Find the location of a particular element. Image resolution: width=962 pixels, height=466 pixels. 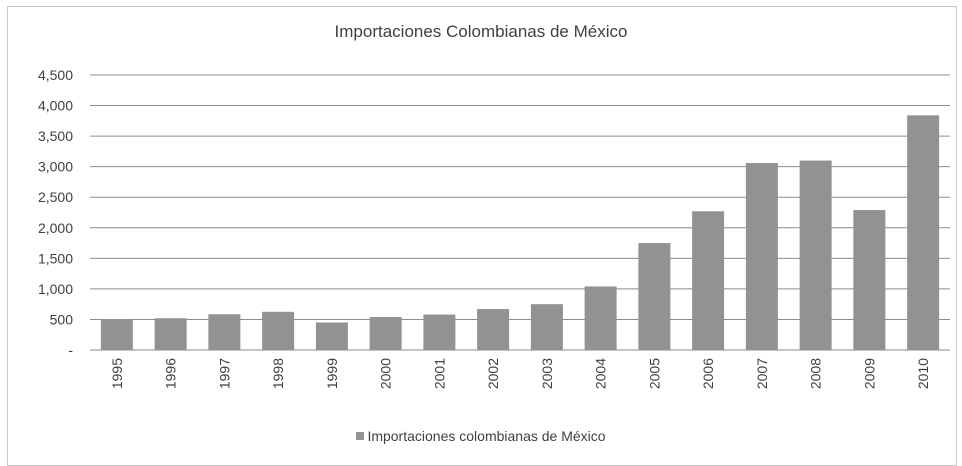

x-tick-label: 2008 is located at coordinates (816, 373).